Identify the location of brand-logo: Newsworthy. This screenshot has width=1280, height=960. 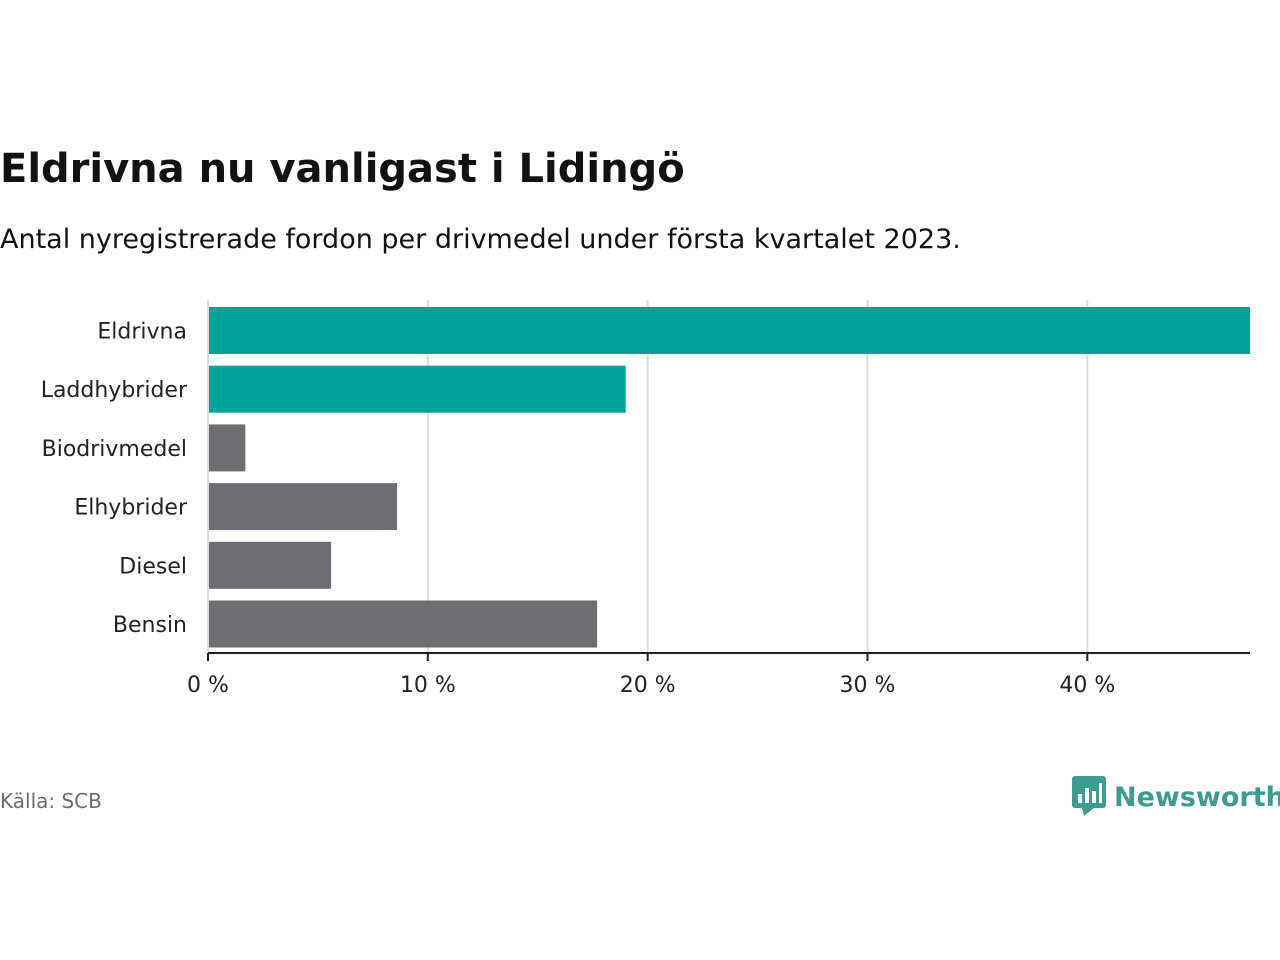
(1176, 797).